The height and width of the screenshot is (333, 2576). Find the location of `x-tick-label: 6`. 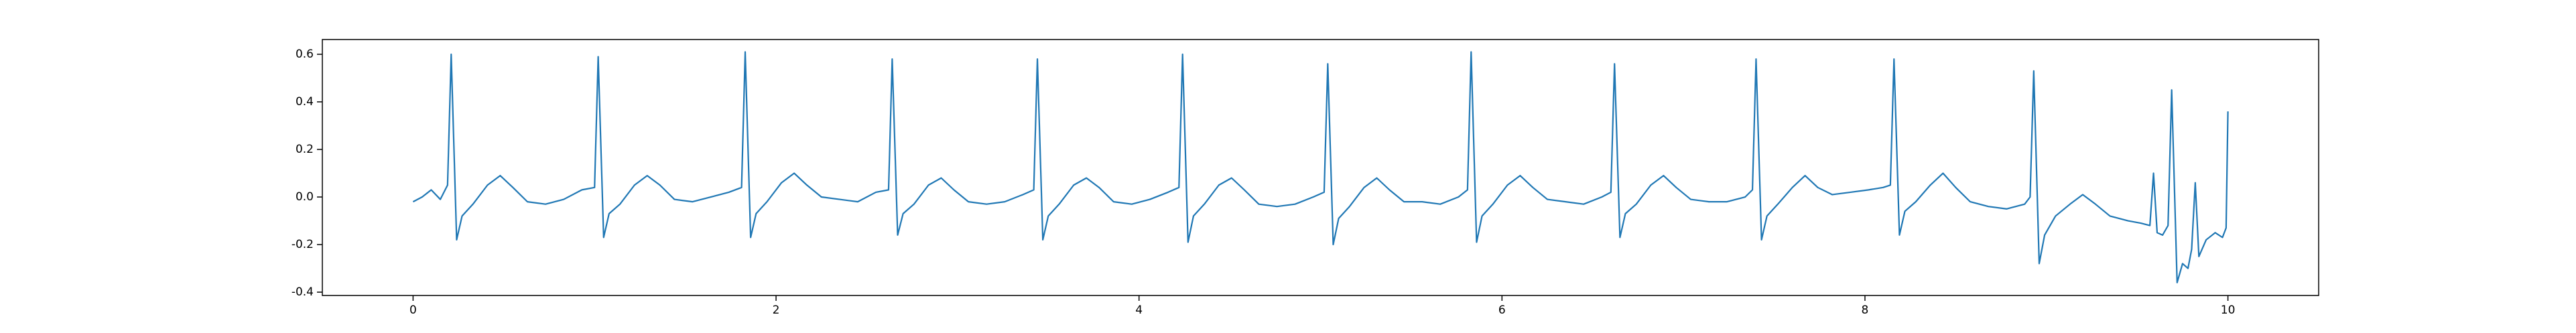

x-tick-label: 6 is located at coordinates (1502, 310).